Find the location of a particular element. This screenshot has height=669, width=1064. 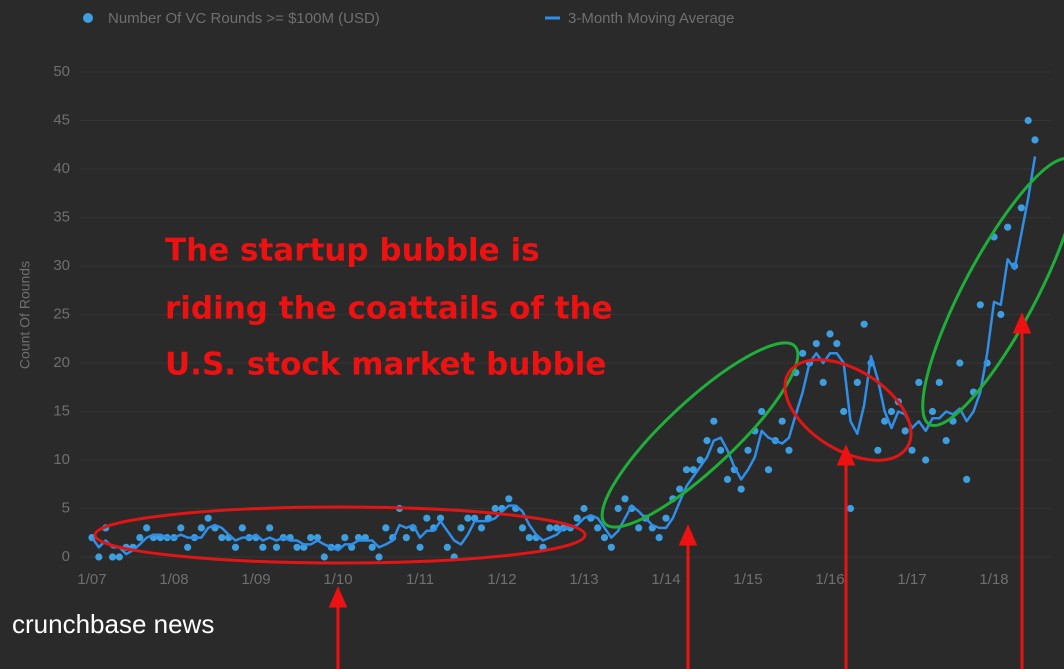

x-tick-label: 1/07 is located at coordinates (91, 579).